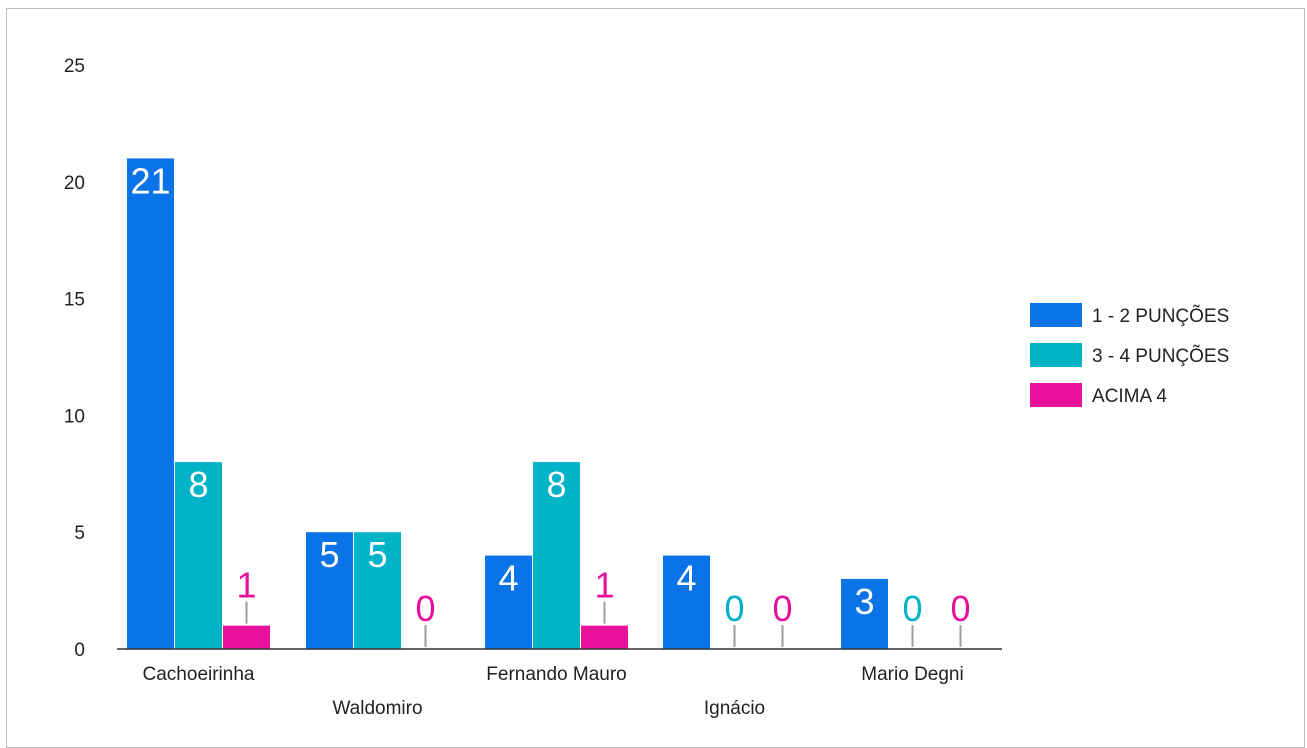 Image resolution: width=1307 pixels, height=748 pixels. What do you see at coordinates (79, 533) in the screenshot?
I see `y-tick-label: 5` at bounding box center [79, 533].